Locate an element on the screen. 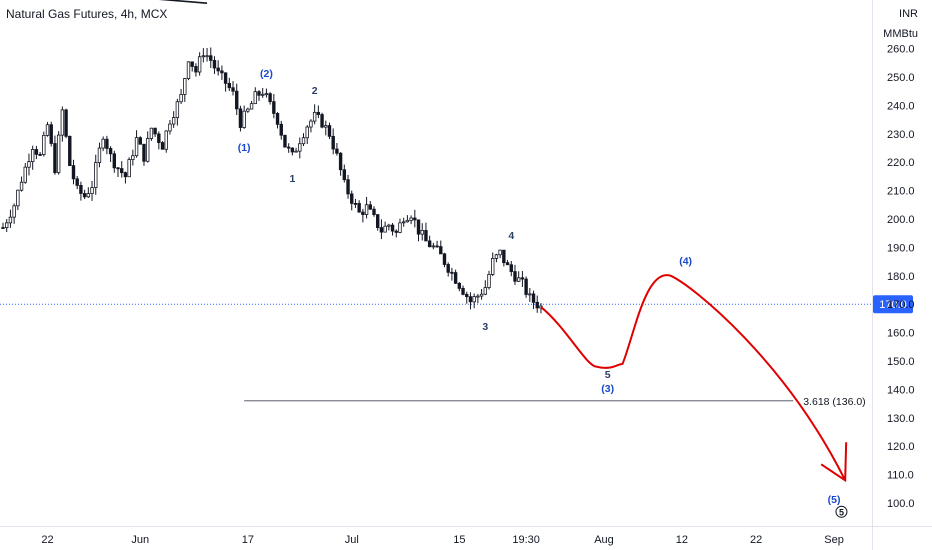 The image size is (932, 550). time-axis-border is located at coordinates (466, 526).